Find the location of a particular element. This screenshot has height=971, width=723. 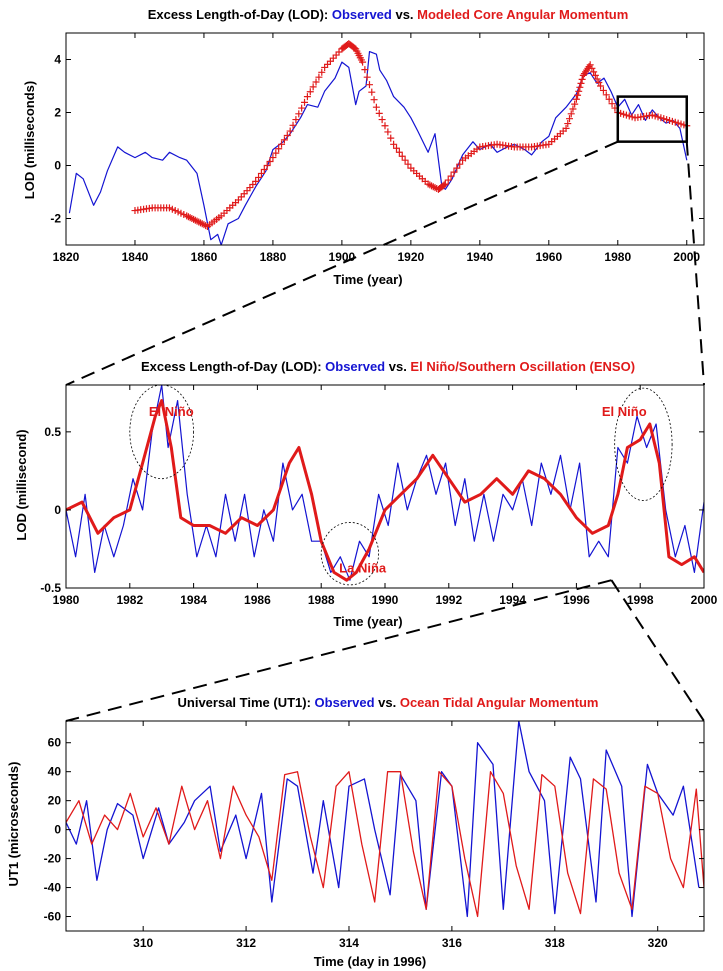

x-tick-label: 1986 is located at coordinates (257, 600).